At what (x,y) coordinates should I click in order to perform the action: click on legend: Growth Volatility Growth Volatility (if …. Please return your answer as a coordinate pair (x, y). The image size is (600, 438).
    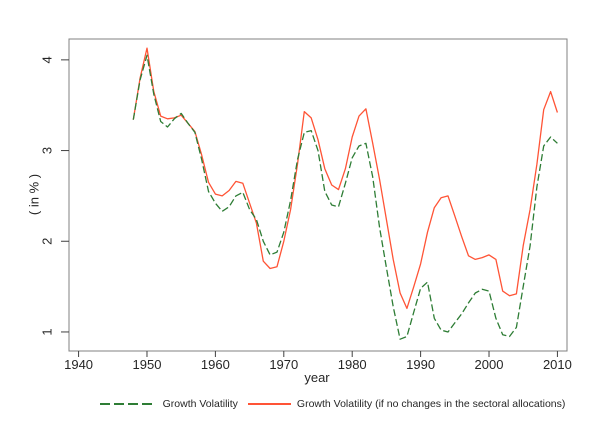
    Looking at the image, I should click on (300, 404).